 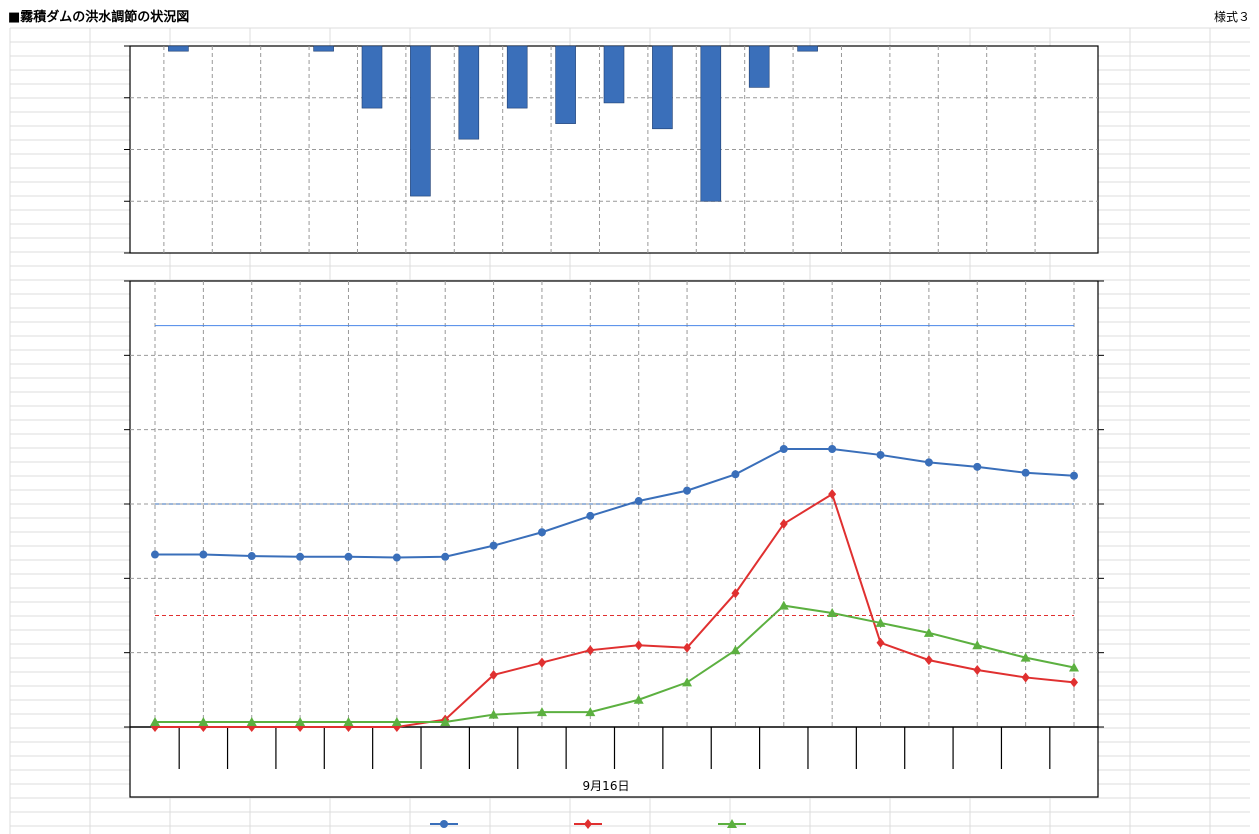 I want to click on series-circle, so click(x=614, y=503).